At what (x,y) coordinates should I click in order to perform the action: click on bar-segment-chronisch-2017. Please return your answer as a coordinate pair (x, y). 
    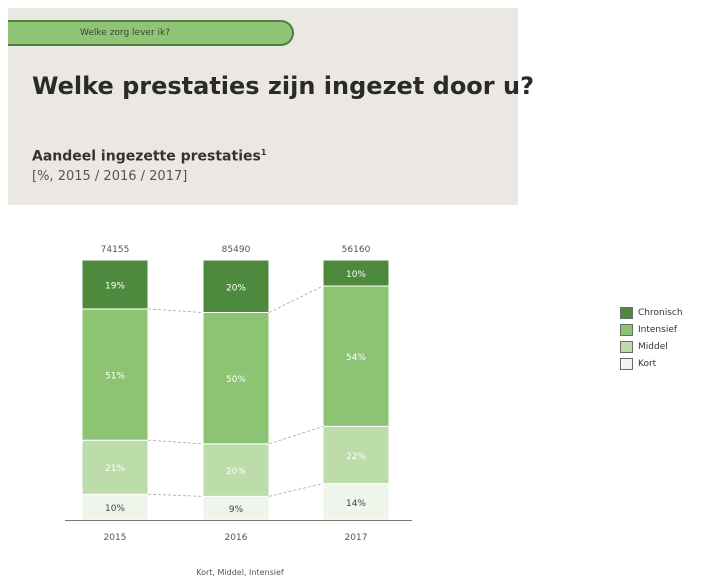
    Looking at the image, I should click on (356, 273).